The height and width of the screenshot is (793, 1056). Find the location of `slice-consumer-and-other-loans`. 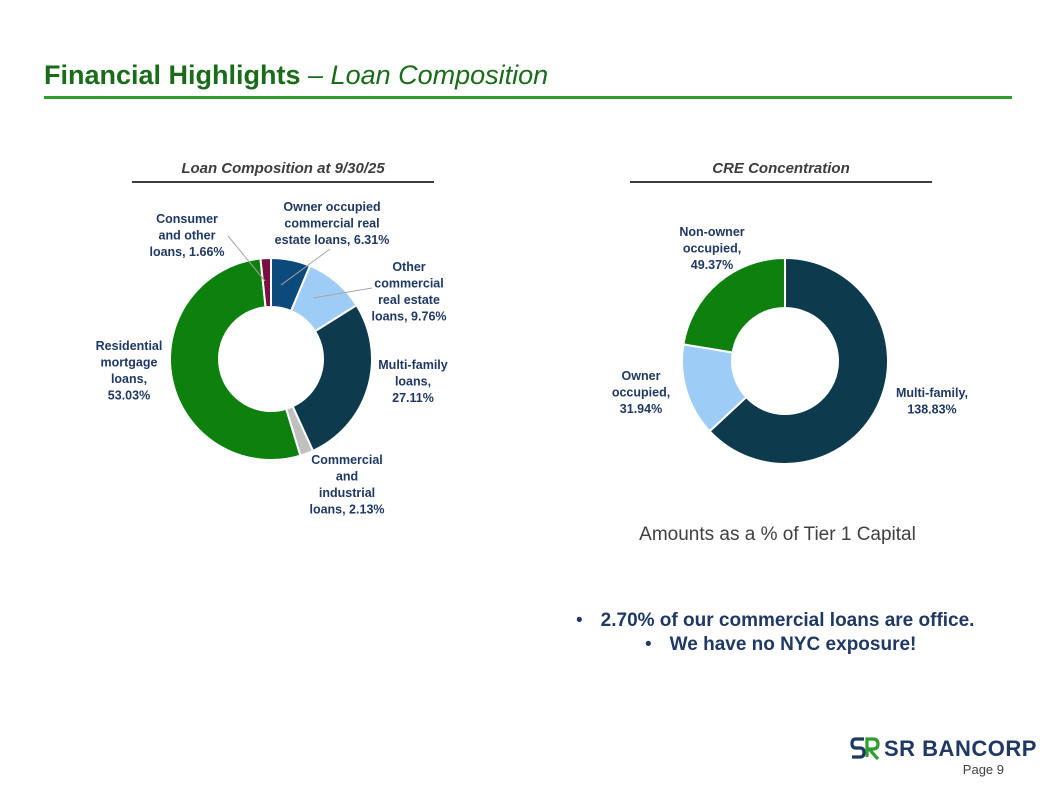

slice-consumer-and-other-loans is located at coordinates (265, 282).